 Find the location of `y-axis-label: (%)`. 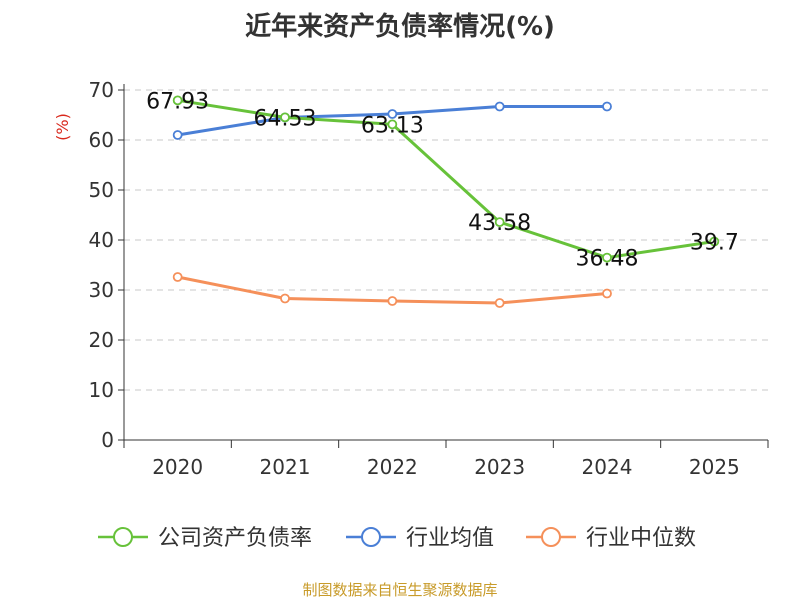

y-axis-label: (%) is located at coordinates (62, 127).